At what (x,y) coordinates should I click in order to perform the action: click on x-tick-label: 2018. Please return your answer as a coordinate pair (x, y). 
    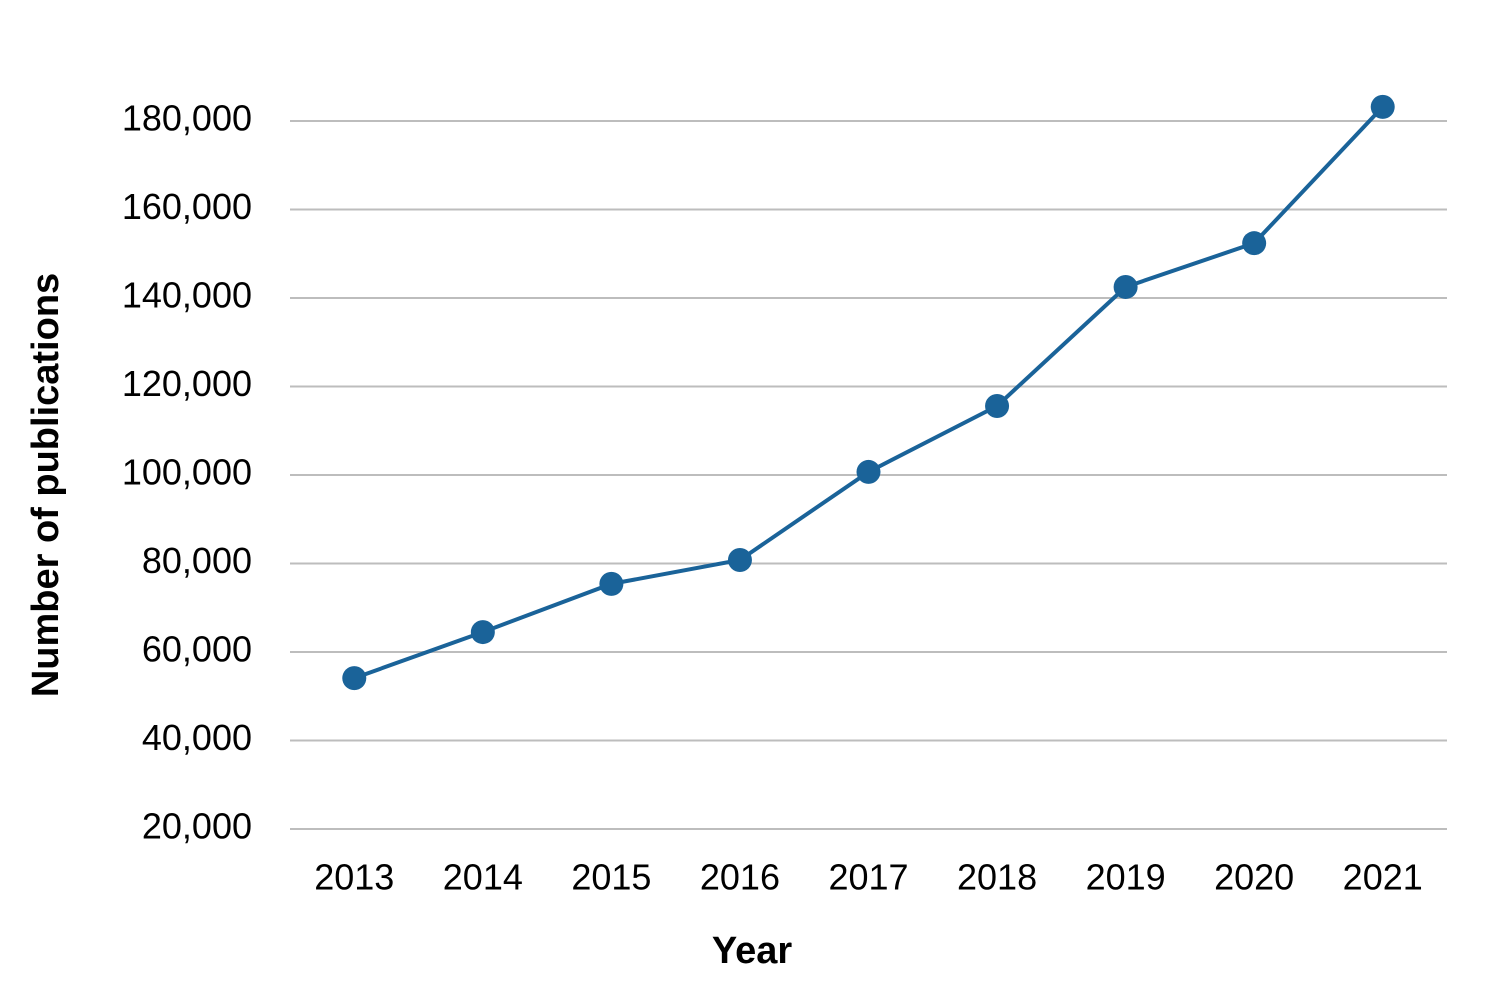
    Looking at the image, I should click on (997, 877).